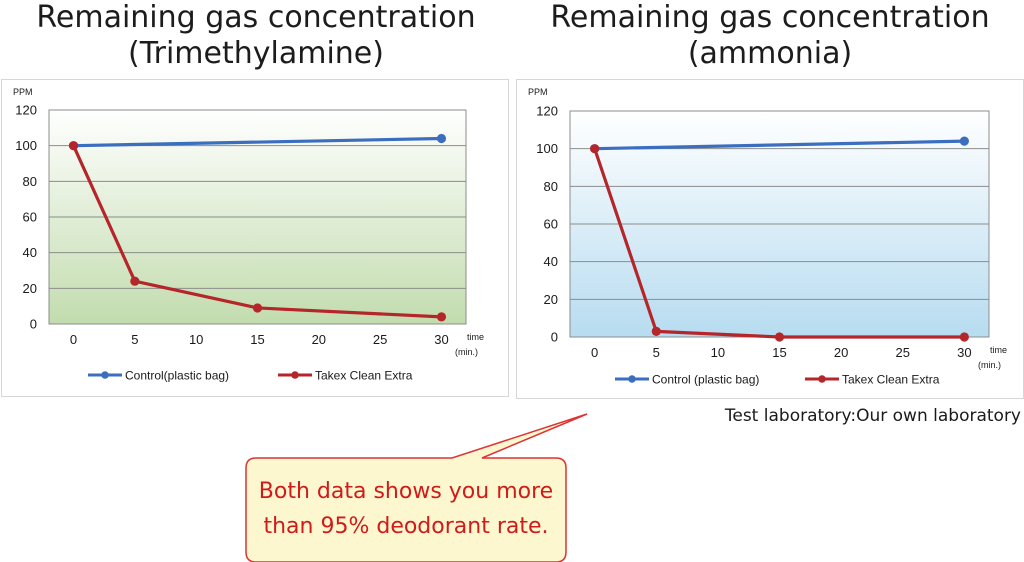  What do you see at coordinates (406, 526) in the screenshot?
I see `callout-line-2: than 95% deodorant rate.` at bounding box center [406, 526].